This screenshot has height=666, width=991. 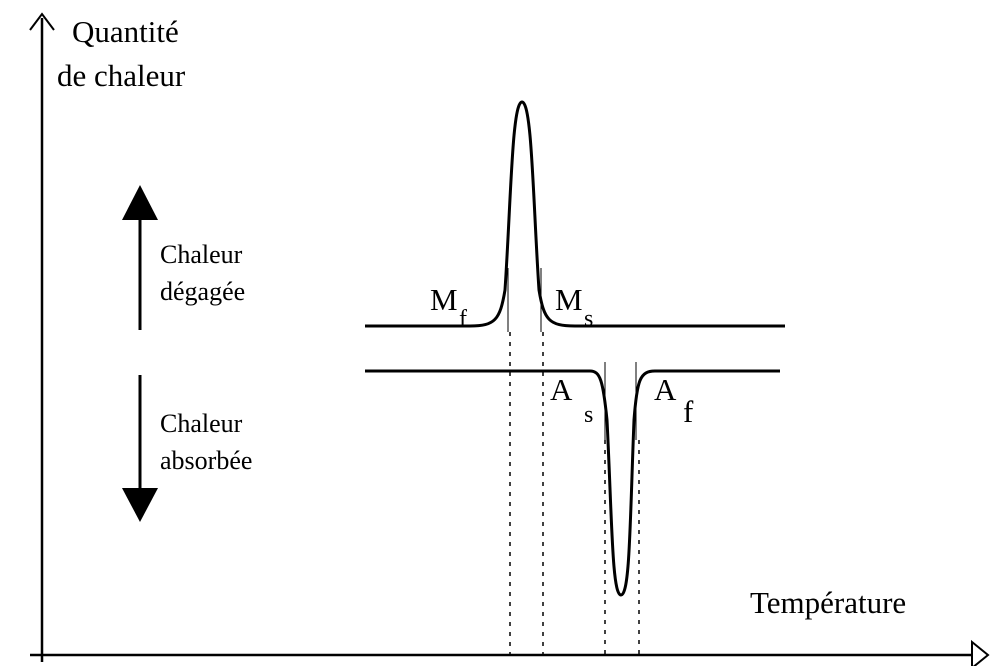 What do you see at coordinates (140, 202) in the screenshot?
I see `released-arrow-head` at bounding box center [140, 202].